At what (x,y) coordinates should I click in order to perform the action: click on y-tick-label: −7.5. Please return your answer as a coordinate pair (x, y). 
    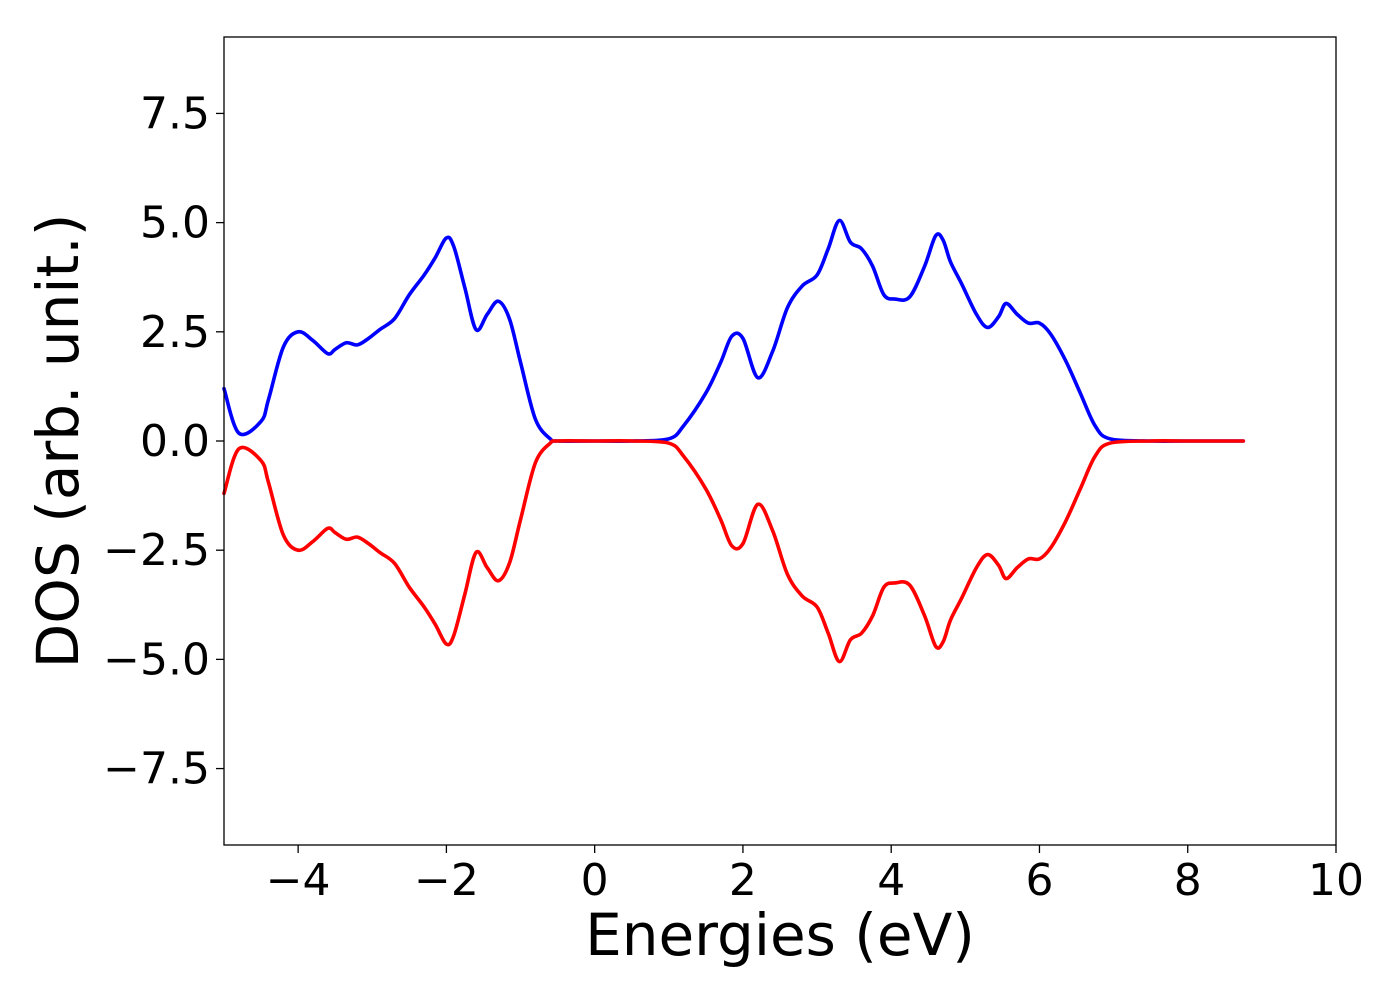
    Looking at the image, I should click on (156, 769).